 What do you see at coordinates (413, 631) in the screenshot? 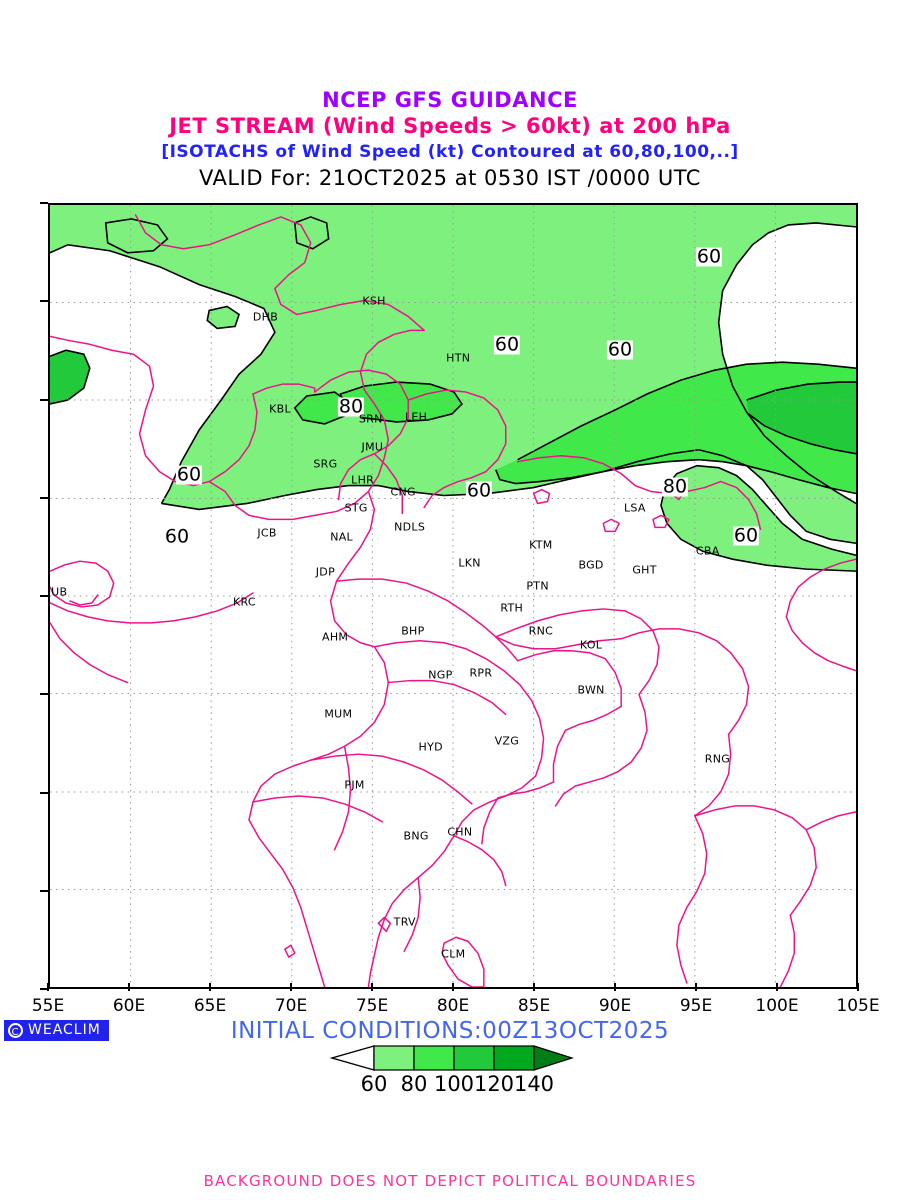
I see `city-label-bhp: BHP` at bounding box center [413, 631].